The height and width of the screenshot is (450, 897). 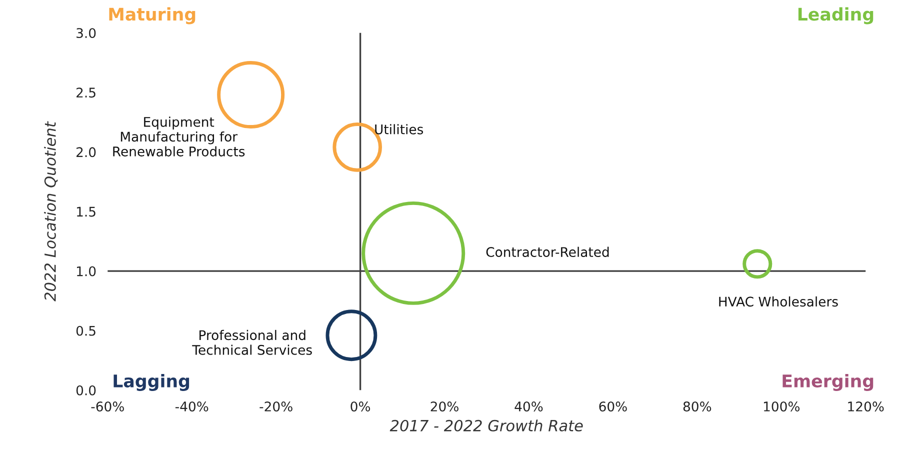 I want to click on series-label: Professional and Technical Services, so click(x=252, y=342).